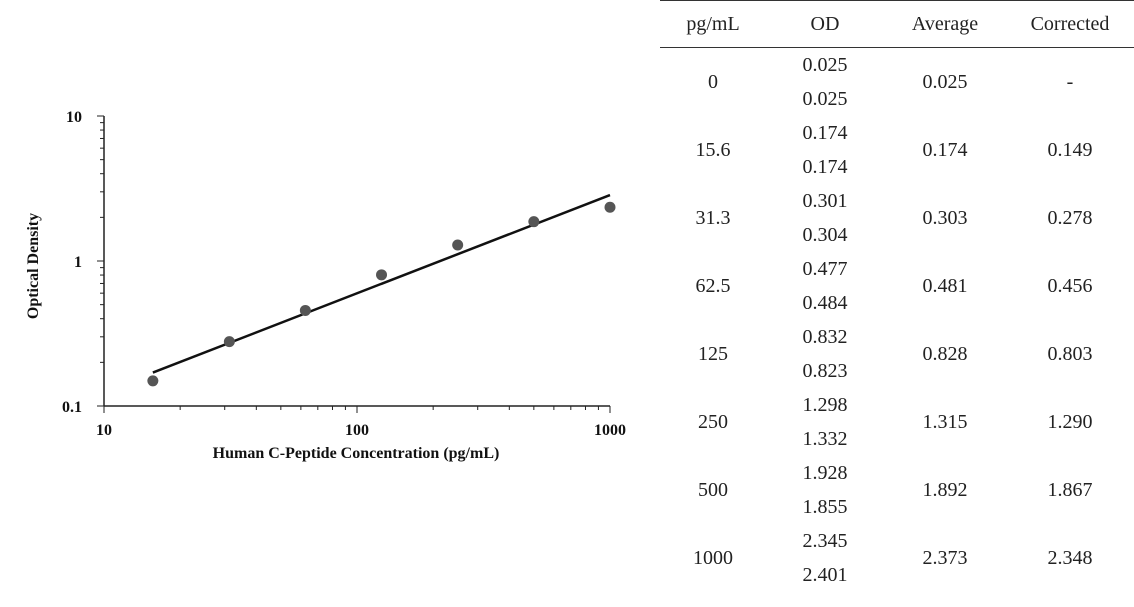 This screenshot has height=607, width=1134. Describe the element at coordinates (945, 217) in the screenshot. I see `cell-average: 0.303` at that location.